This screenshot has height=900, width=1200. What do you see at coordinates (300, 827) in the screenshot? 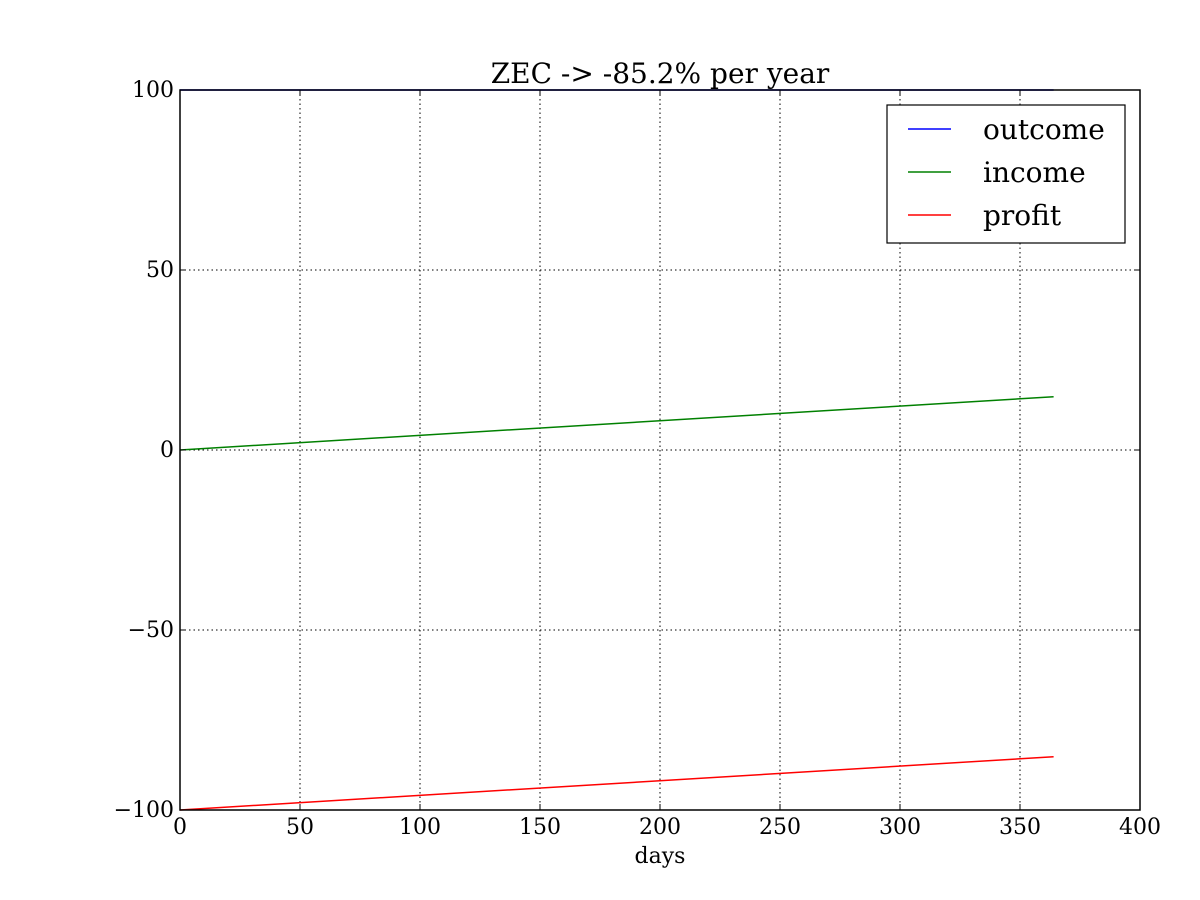
I see `x-tick-label: 50` at bounding box center [300, 827].